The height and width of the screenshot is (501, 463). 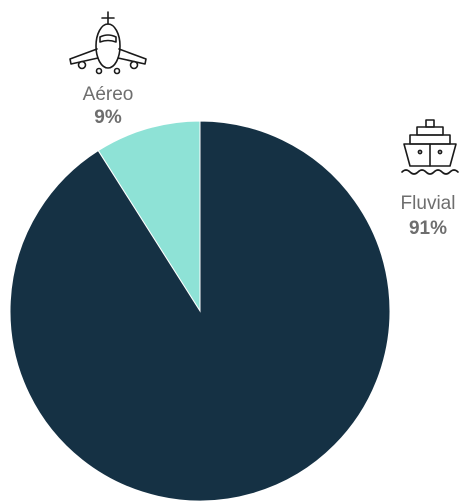 I want to click on slice-value-fluvial: 91%, so click(x=428, y=228).